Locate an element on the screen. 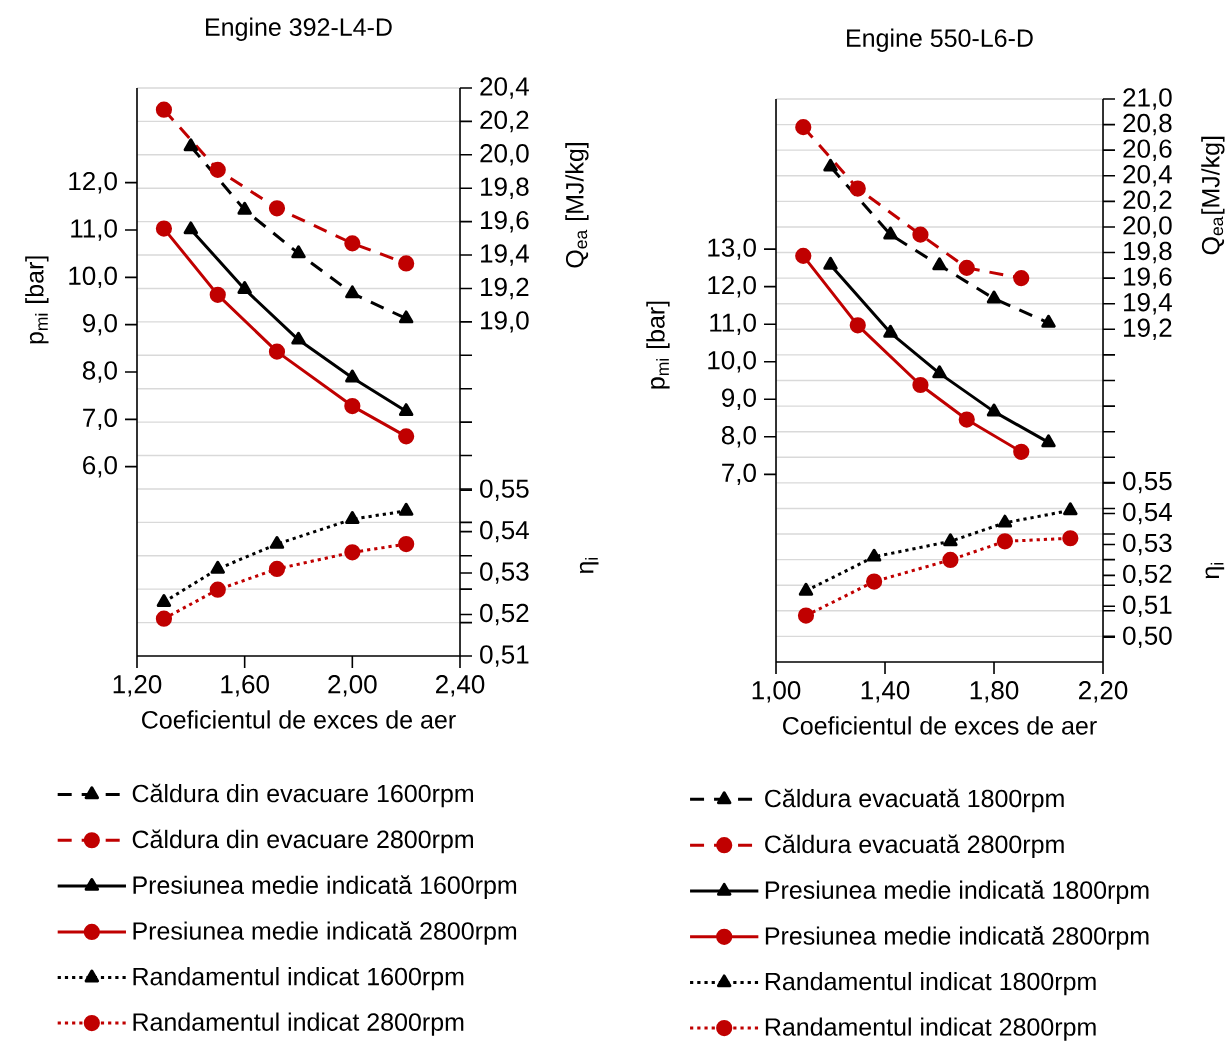 This screenshot has width=1230, height=1044. legend-label: Căldura evacuată 1800rpm is located at coordinates (914, 800).